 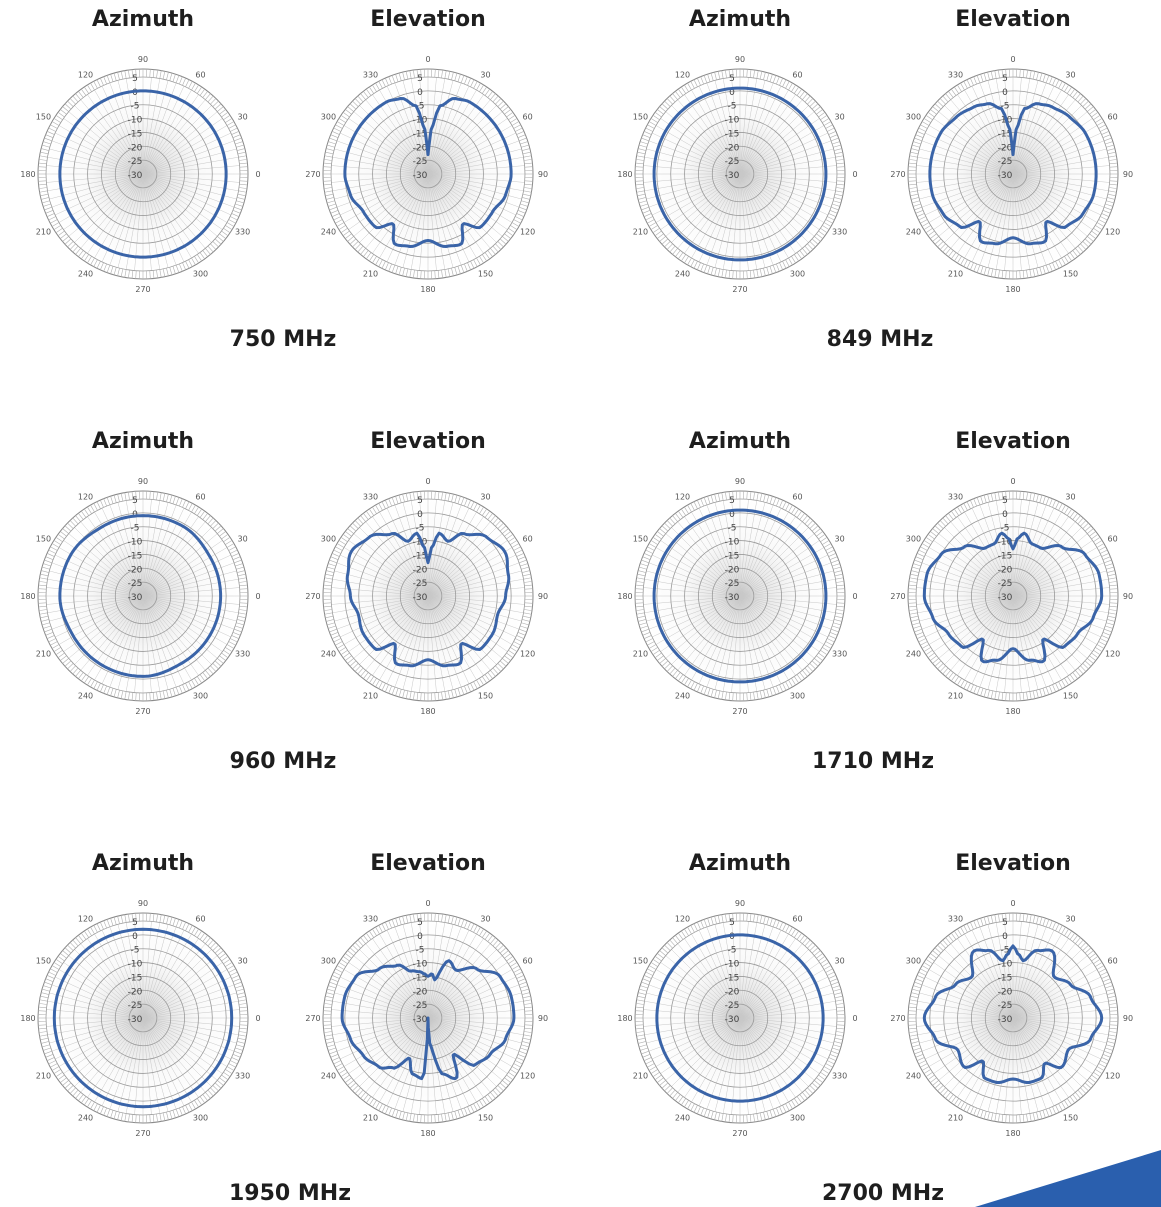 I want to click on radial-tick-label: 5, so click(x=732, y=79).